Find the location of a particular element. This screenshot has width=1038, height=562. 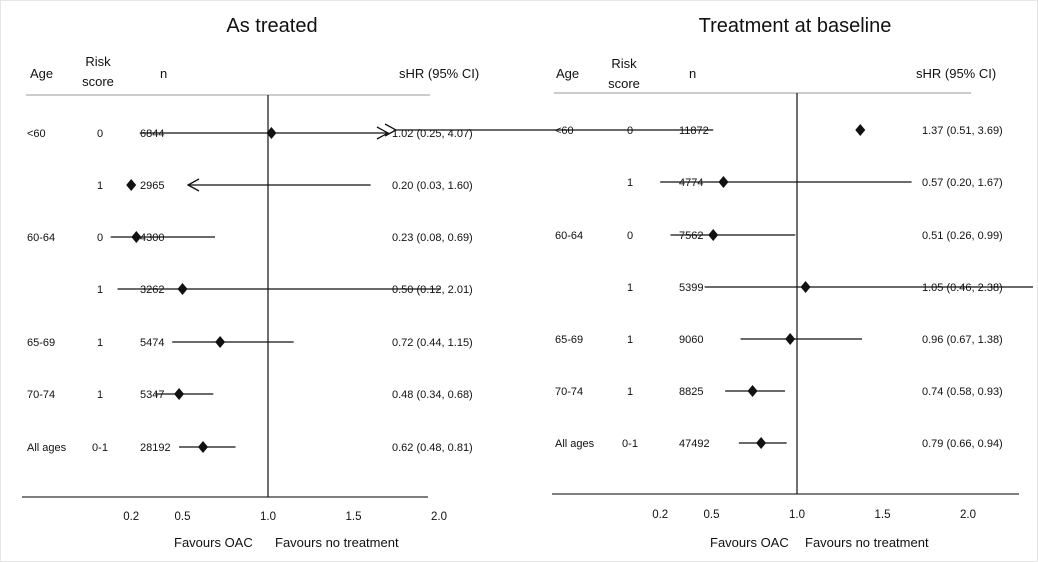

forest-row: 1 2965 0.20 (0.03, 1.60) is located at coordinates (285, 185).